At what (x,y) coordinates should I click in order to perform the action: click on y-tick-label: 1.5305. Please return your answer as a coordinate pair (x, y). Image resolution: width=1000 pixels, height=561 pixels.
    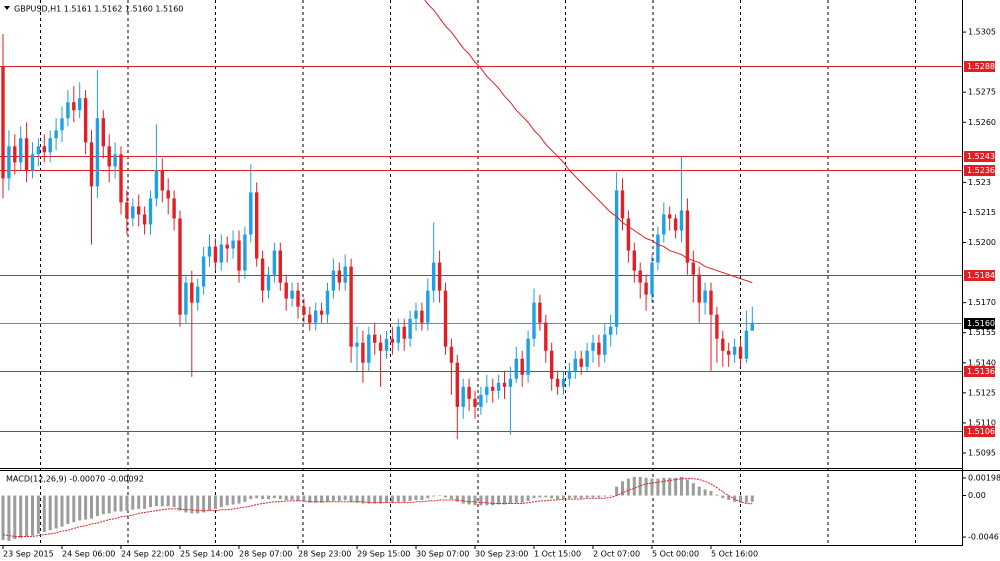
    Looking at the image, I should click on (982, 32).